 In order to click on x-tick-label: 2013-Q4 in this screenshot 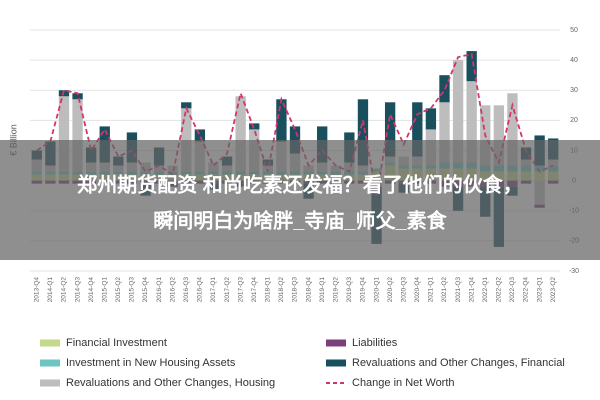, I will do `click(37, 290)`.